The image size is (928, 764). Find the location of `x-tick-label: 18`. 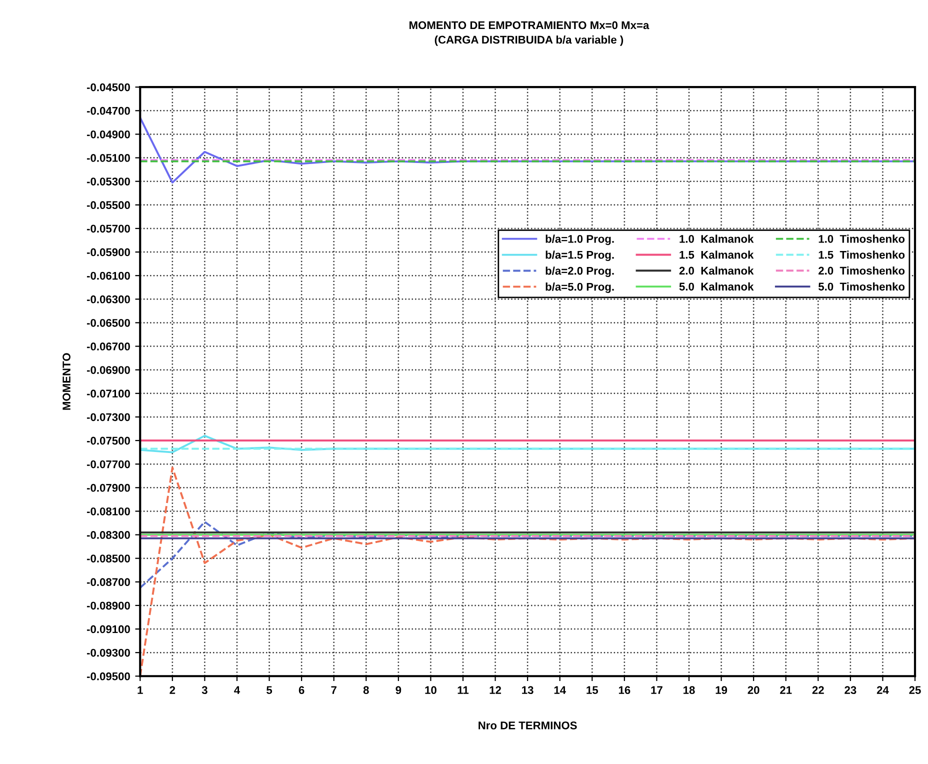

x-tick-label: 18 is located at coordinates (689, 690).